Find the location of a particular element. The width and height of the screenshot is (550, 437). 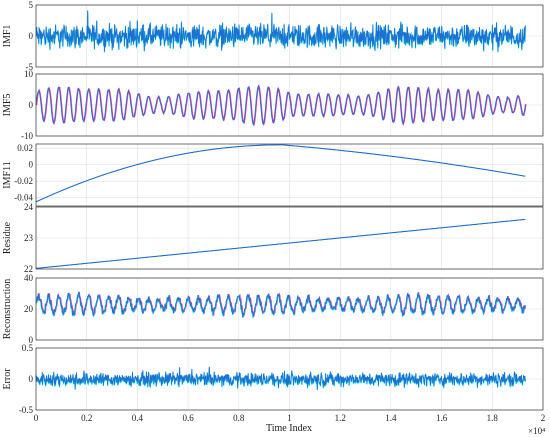

y-tick-label: 20 is located at coordinates (29, 309).